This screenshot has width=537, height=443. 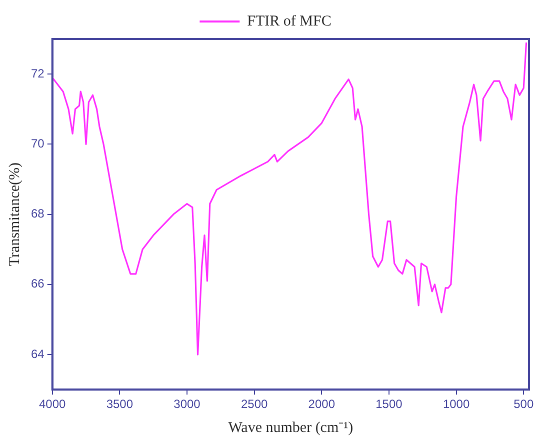 What do you see at coordinates (37, 283) in the screenshot?
I see `y-tick-label: 66` at bounding box center [37, 283].